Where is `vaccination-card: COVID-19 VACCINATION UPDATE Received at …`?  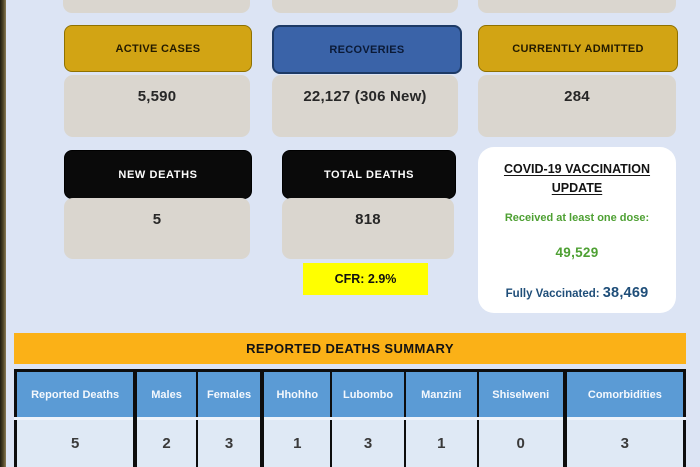 vaccination-card: COVID-19 VACCINATION UPDATE Received at … is located at coordinates (577, 230).